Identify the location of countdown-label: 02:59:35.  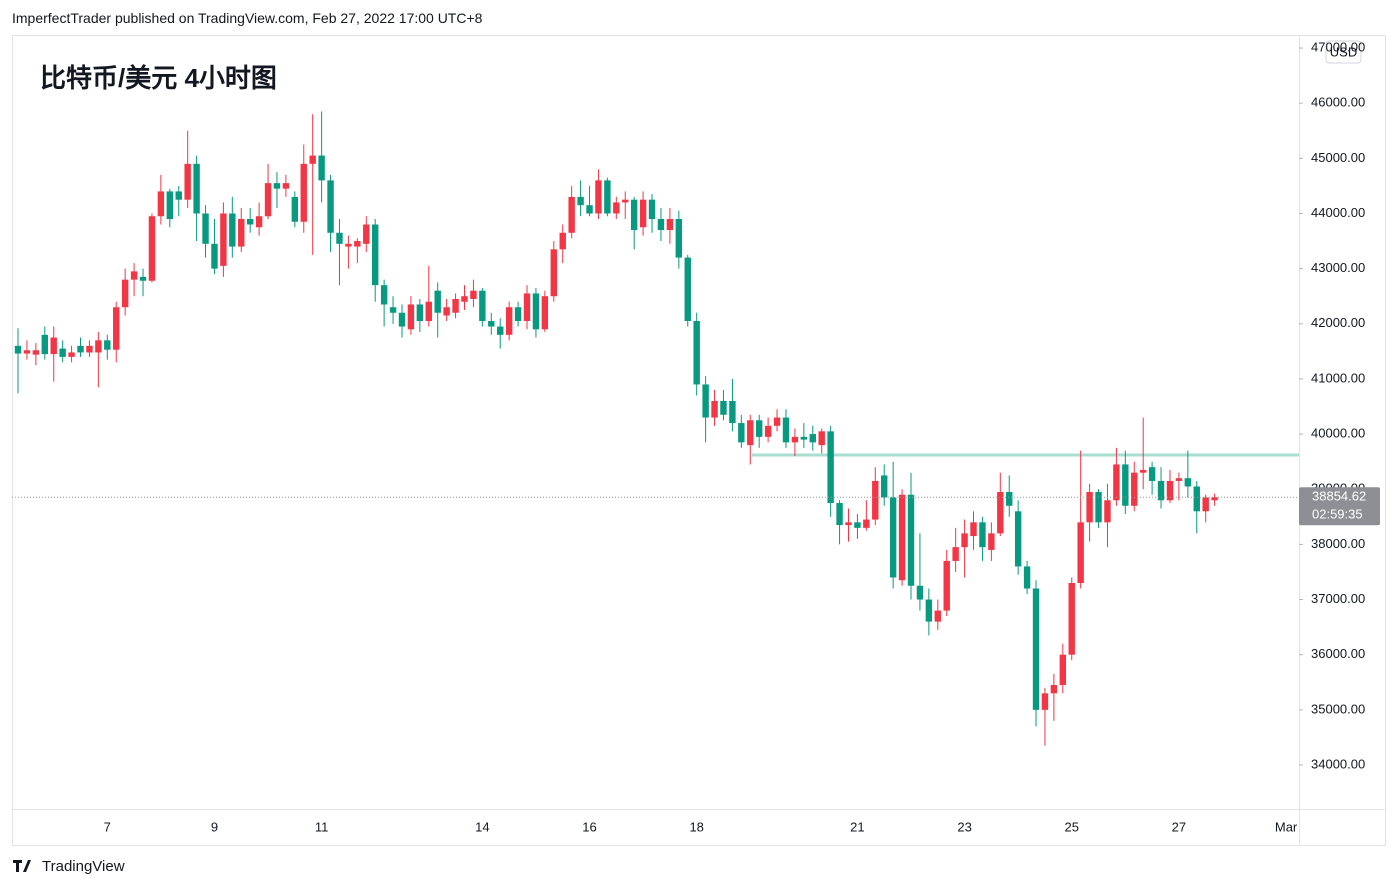
(1337, 514).